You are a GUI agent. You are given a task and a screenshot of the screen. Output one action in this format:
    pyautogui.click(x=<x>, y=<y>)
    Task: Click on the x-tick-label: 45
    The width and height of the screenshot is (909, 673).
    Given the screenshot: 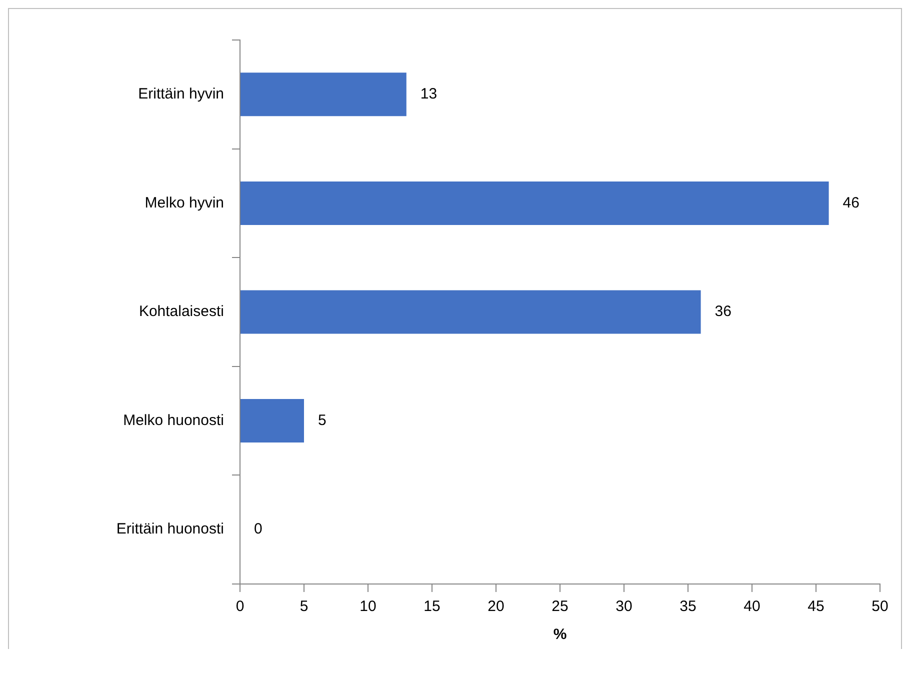 What is the action you would take?
    pyautogui.click(x=816, y=607)
    